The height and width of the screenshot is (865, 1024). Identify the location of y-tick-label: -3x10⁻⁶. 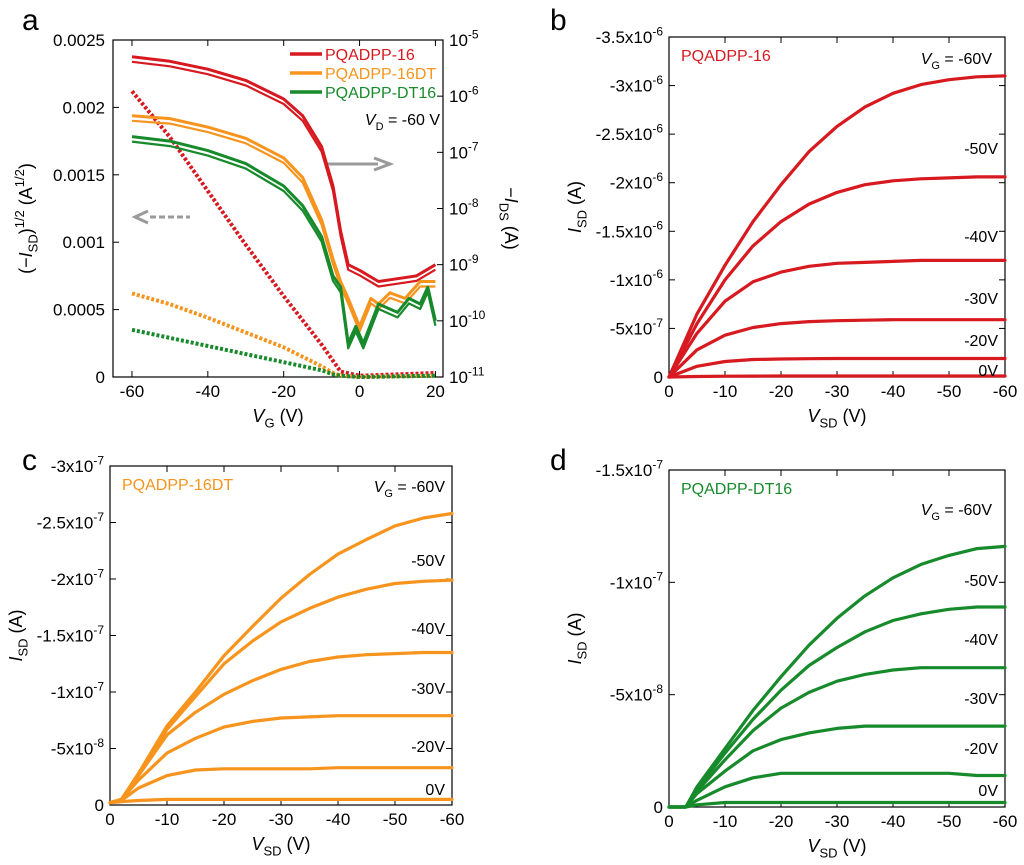
(637, 84).